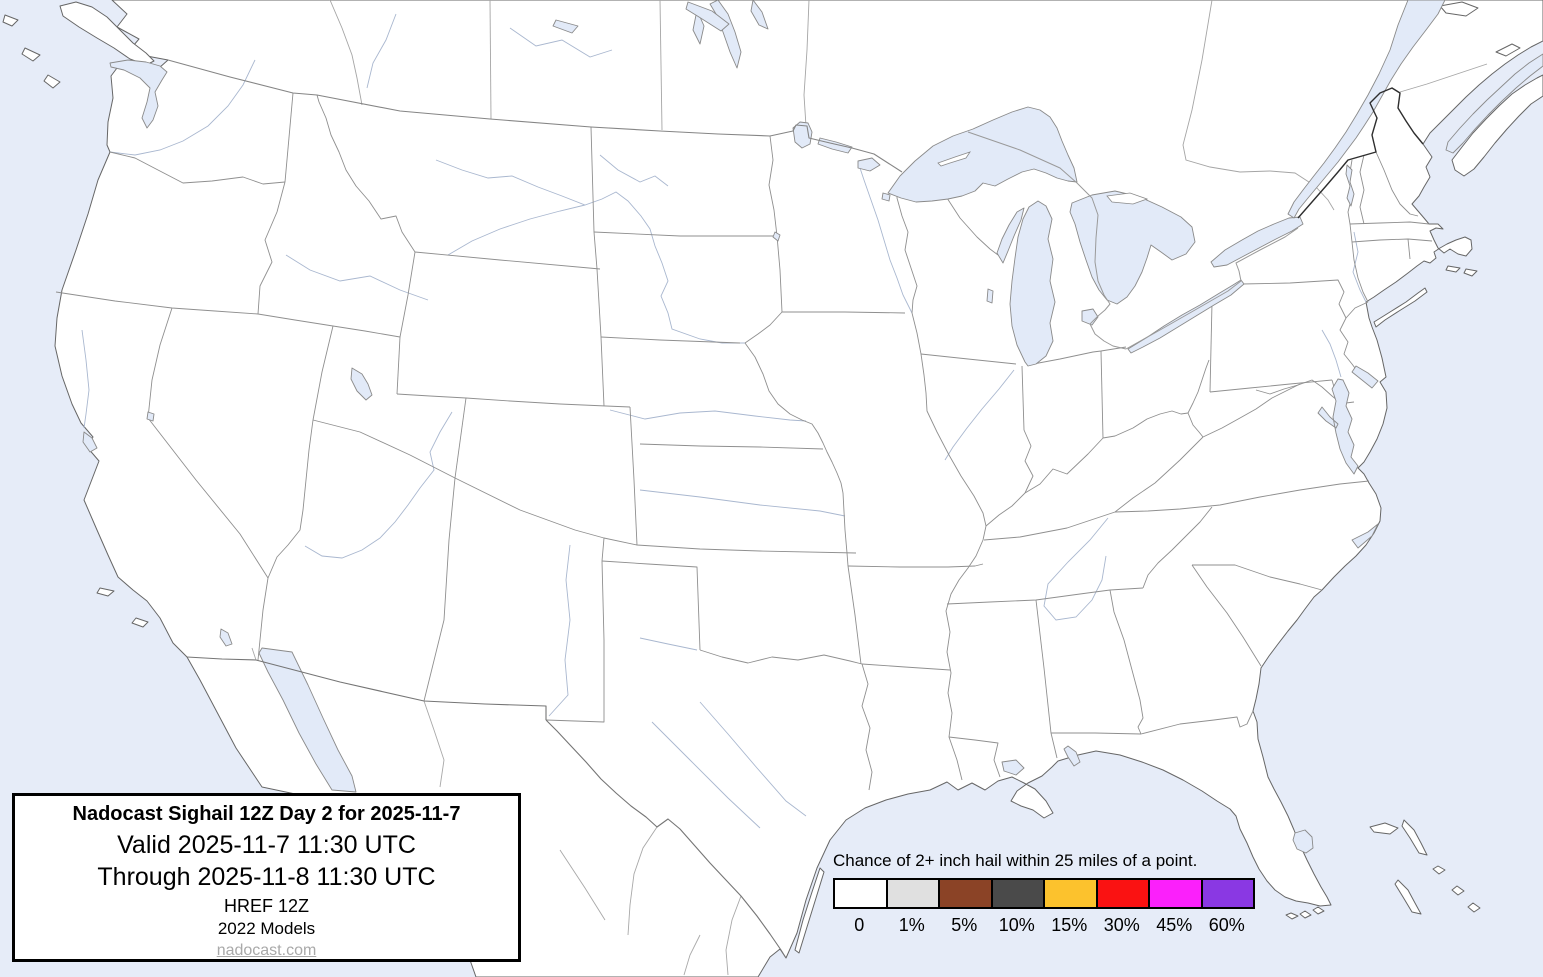 The height and width of the screenshot is (977, 1543). I want to click on lake-winnipeg, so click(717, 34).